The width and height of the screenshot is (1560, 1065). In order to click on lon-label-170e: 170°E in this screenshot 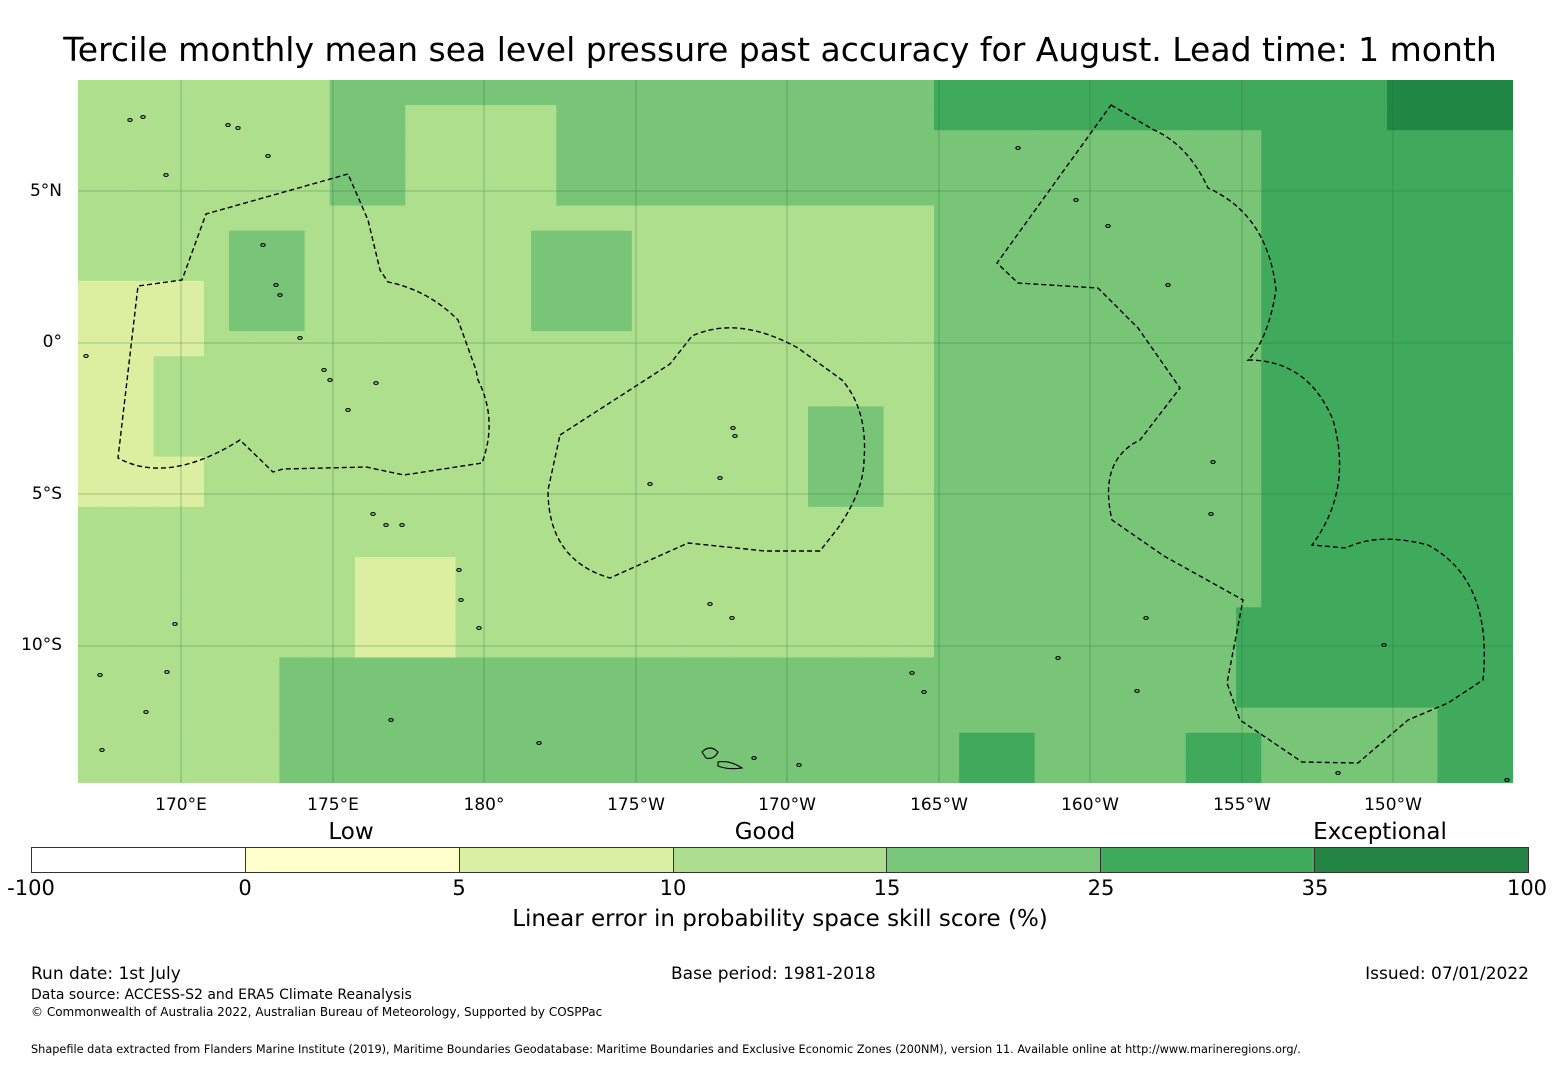, I will do `click(181, 805)`.